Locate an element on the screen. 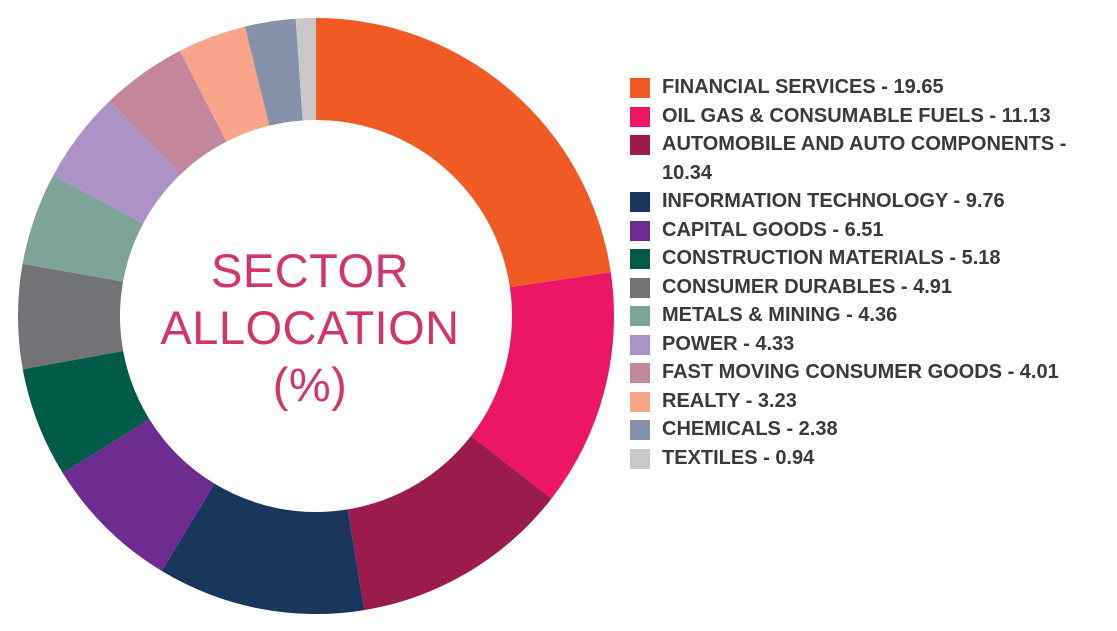 Image resolution: width=1117 pixels, height=631 pixels. chart-center-title: SECTOR ALLOCATION (%) is located at coordinates (310, 327).